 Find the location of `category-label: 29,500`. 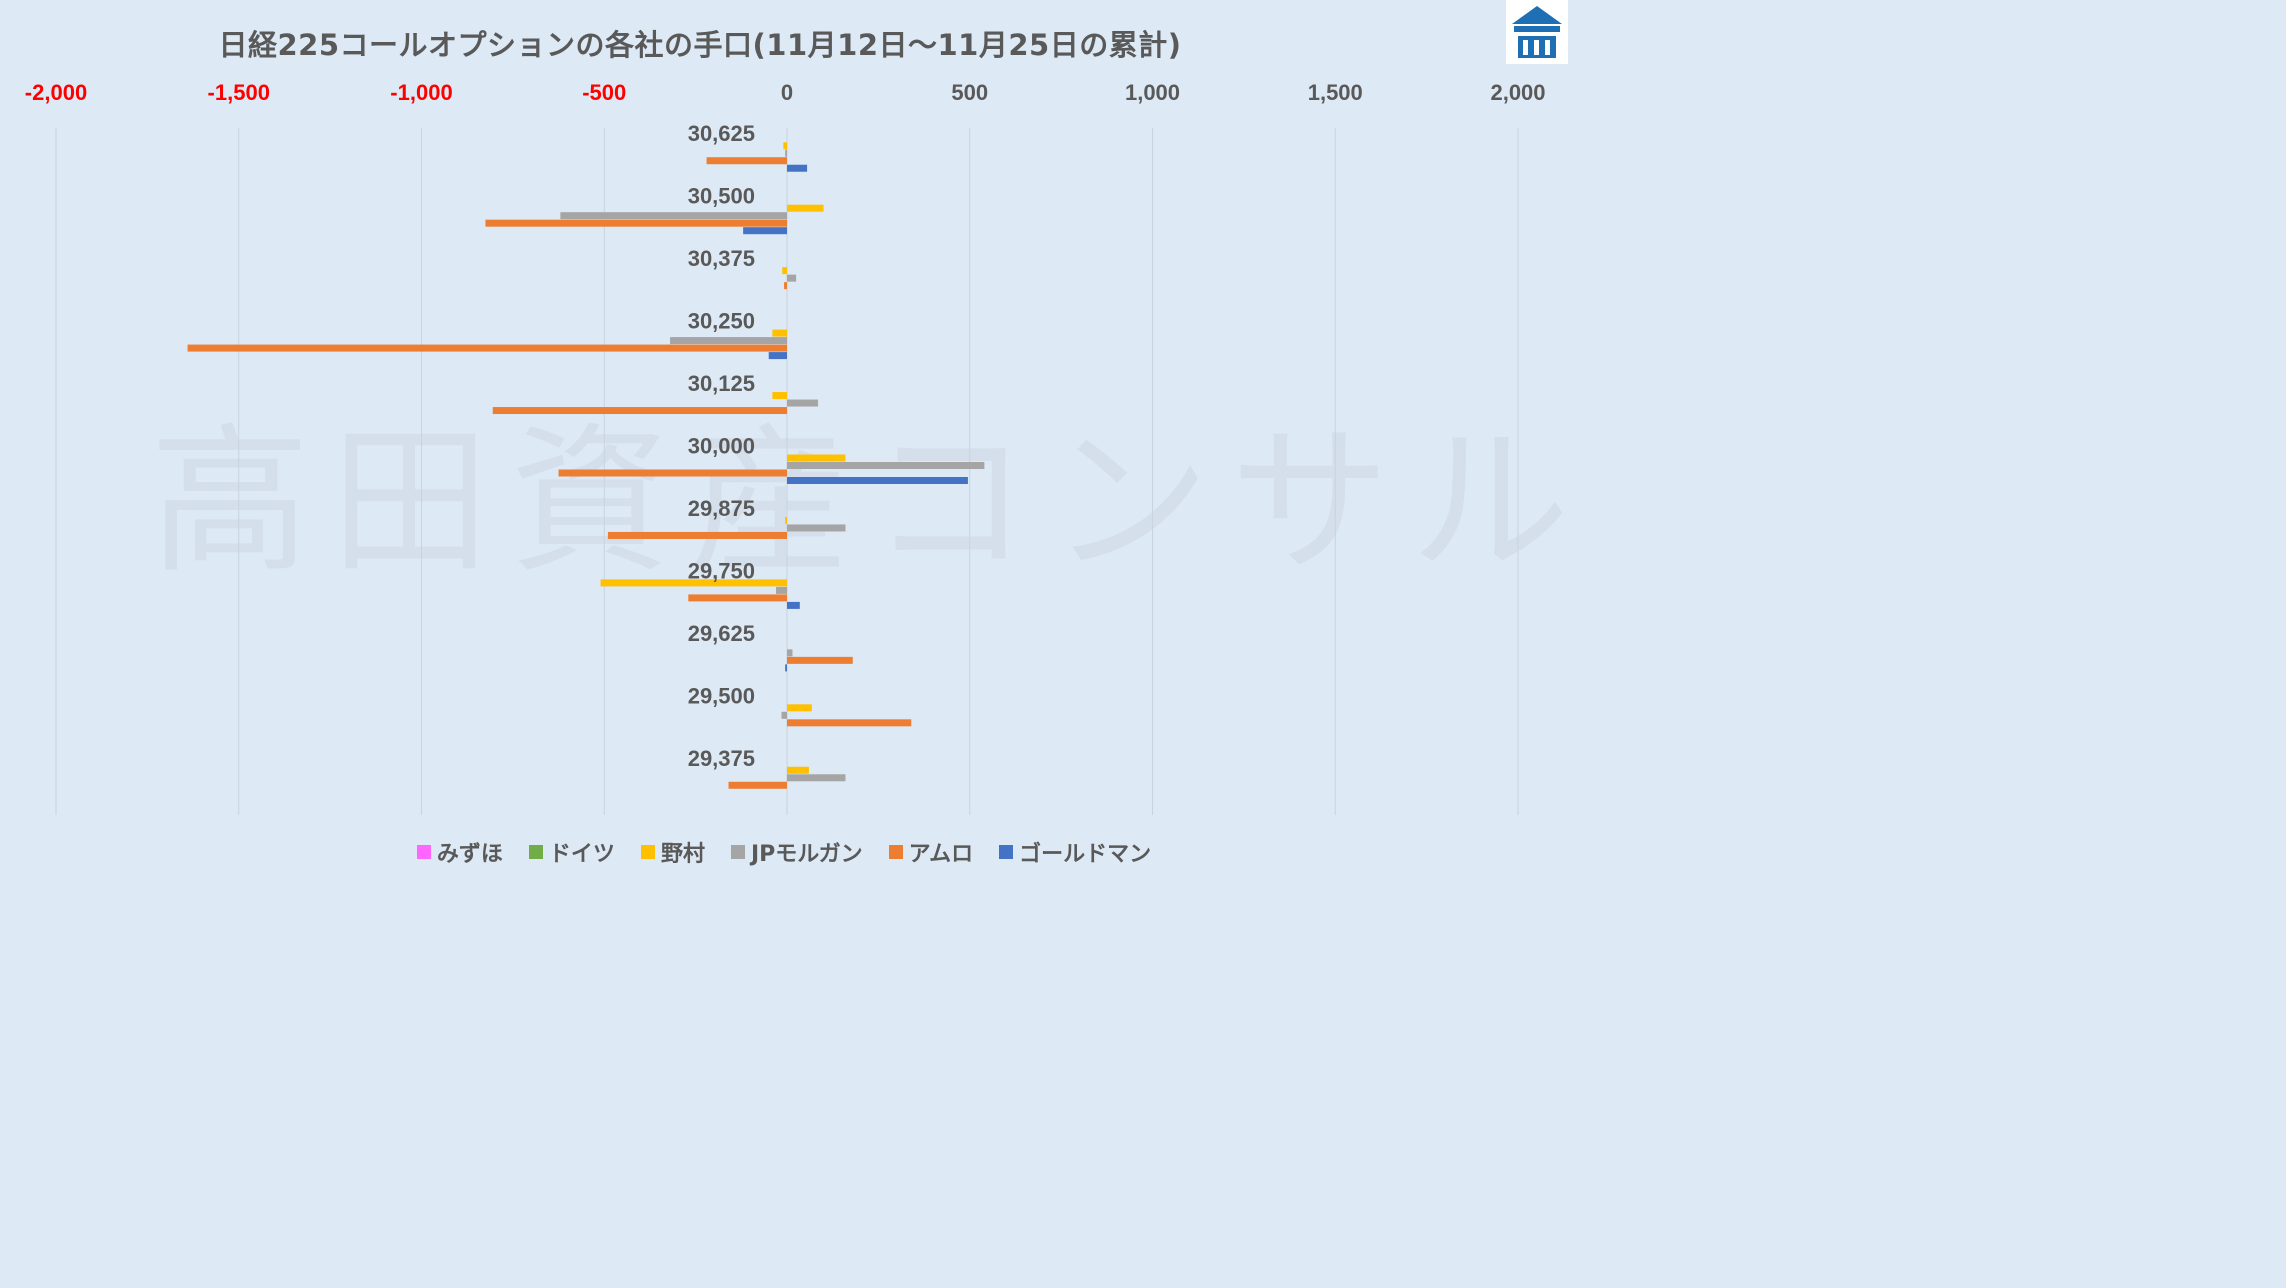

category-label: 29,500 is located at coordinates (721, 695).